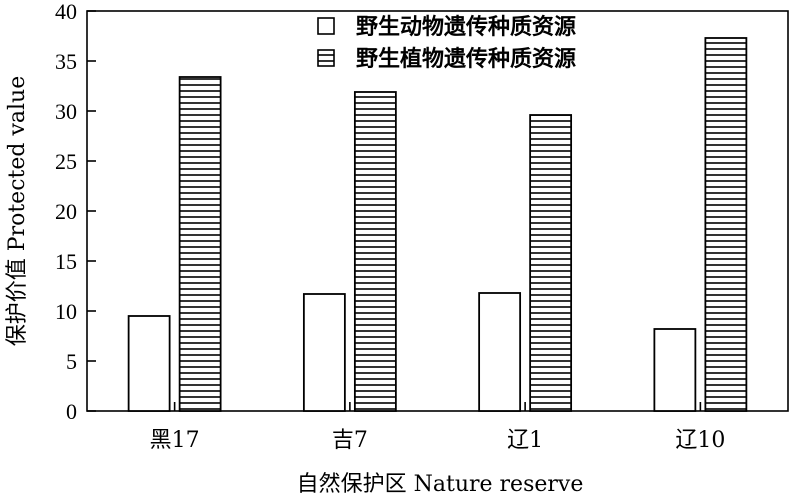 This screenshot has width=800, height=502. What do you see at coordinates (326, 26) in the screenshot?
I see `legend-swatch-animal` at bounding box center [326, 26].